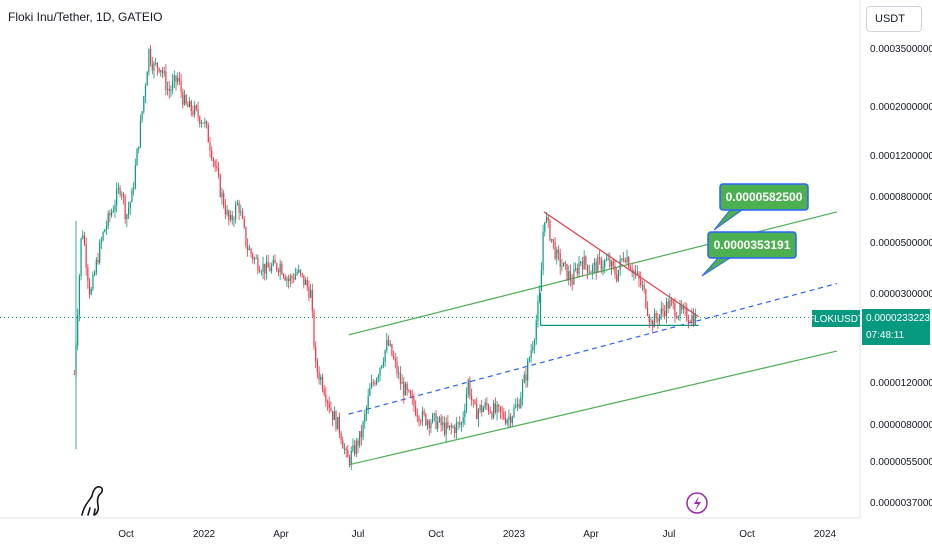 The image size is (932, 550). I want to click on channel-lower-line, so click(593, 408).